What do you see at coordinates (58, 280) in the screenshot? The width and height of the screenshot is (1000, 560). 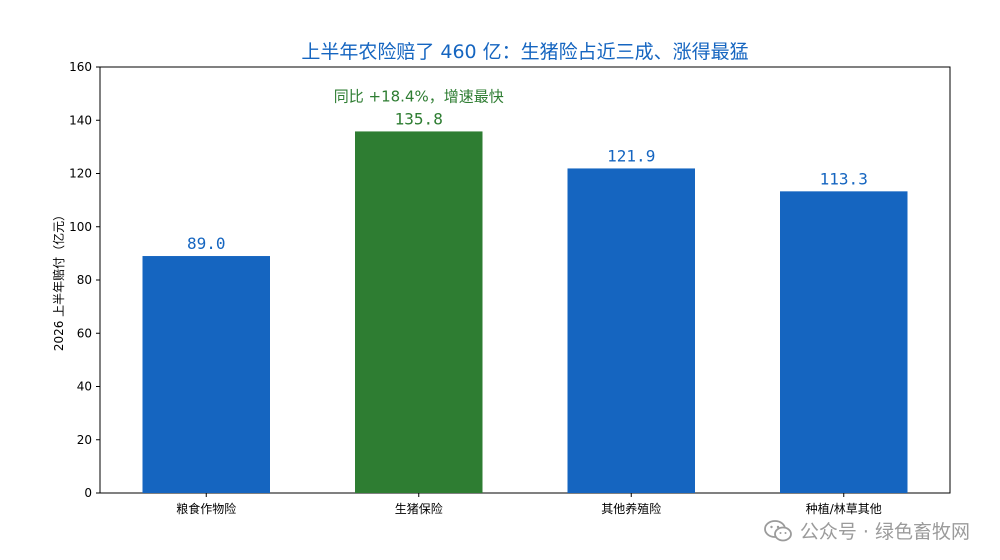 I see `y-axis-label: 2026 上半年赔付（亿元）` at bounding box center [58, 280].